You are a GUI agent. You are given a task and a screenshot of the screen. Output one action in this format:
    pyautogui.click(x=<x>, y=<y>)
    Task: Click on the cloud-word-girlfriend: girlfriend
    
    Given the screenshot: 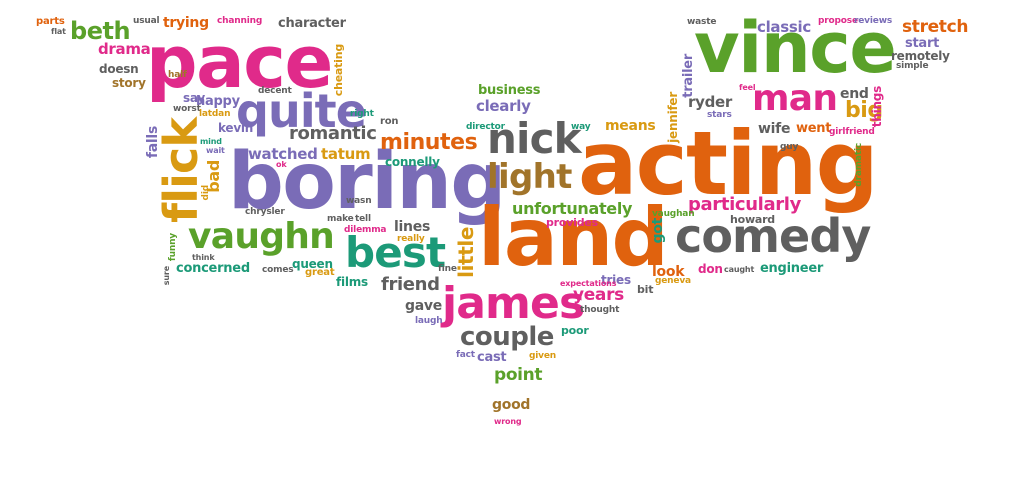 What is the action you would take?
    pyautogui.click(x=852, y=132)
    